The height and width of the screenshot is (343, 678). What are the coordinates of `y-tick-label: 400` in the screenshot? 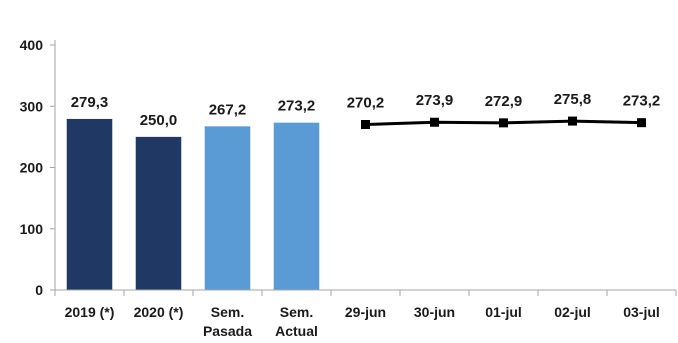 It's located at (32, 45).